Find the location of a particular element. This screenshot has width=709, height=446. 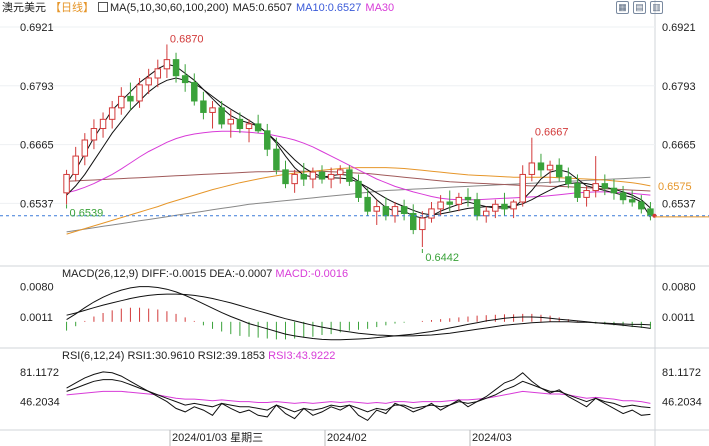

ma100-line is located at coordinates (358, 181).